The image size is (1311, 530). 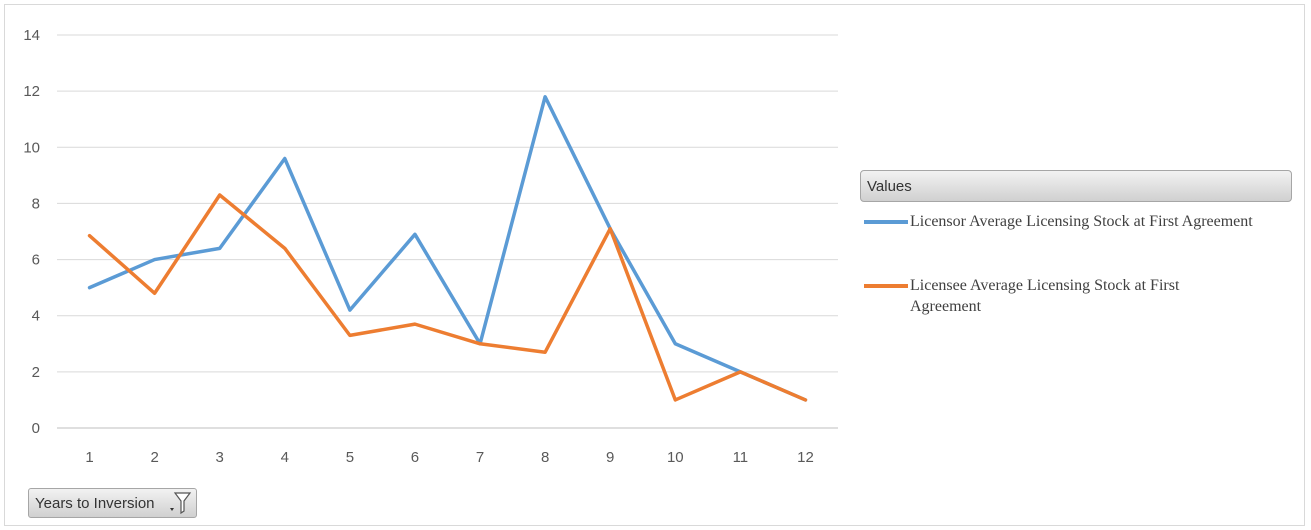 What do you see at coordinates (89, 457) in the screenshot?
I see `x-tick-label: 1` at bounding box center [89, 457].